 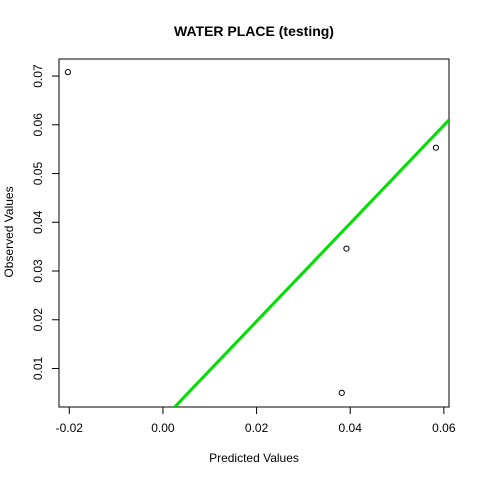 What do you see at coordinates (38, 320) in the screenshot?
I see `y-tick-label: 0.02` at bounding box center [38, 320].